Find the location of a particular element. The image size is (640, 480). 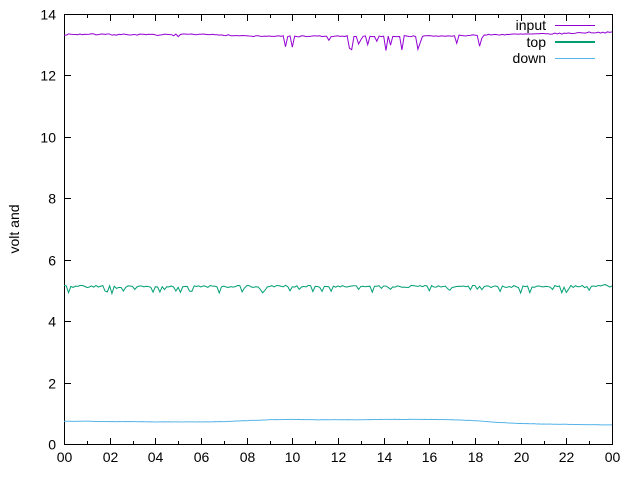

y-tick-label: 4 is located at coordinates (52, 322).